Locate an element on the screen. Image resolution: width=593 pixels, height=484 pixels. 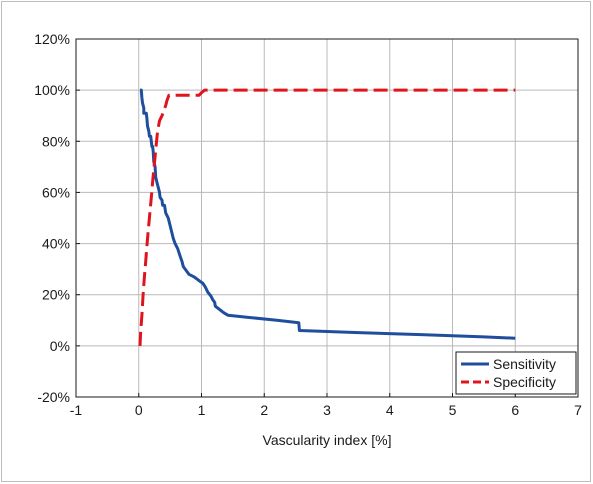
x-tick-label: 5 is located at coordinates (453, 410).